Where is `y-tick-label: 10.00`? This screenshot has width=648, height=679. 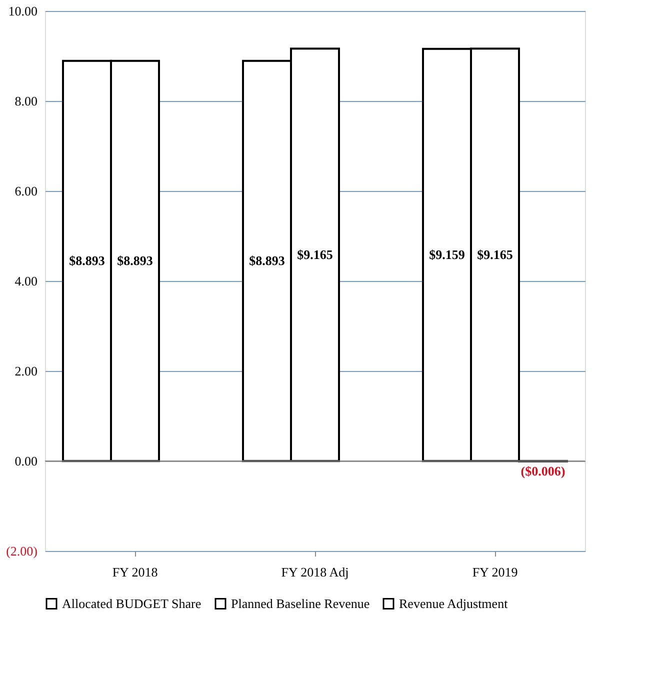 y-tick-label: 10.00 is located at coordinates (23, 11).